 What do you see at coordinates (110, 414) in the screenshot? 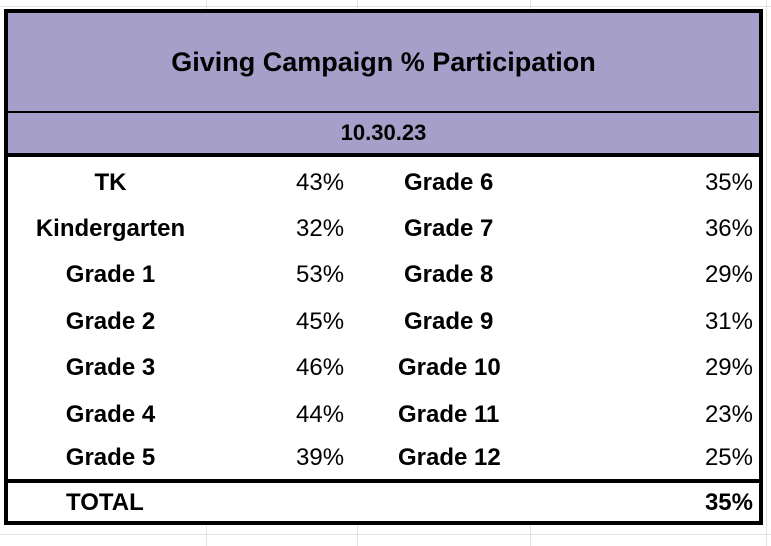
I see `grade-label: Grade 4` at bounding box center [110, 414].